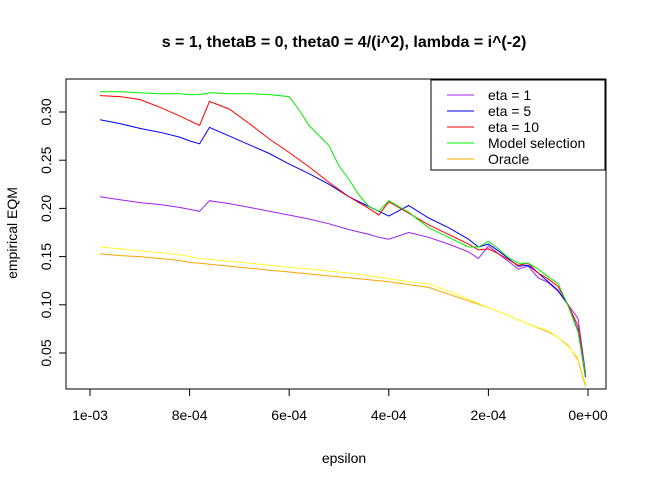 This screenshot has width=647, height=487. I want to click on y-tick-label: 0.30, so click(46, 111).